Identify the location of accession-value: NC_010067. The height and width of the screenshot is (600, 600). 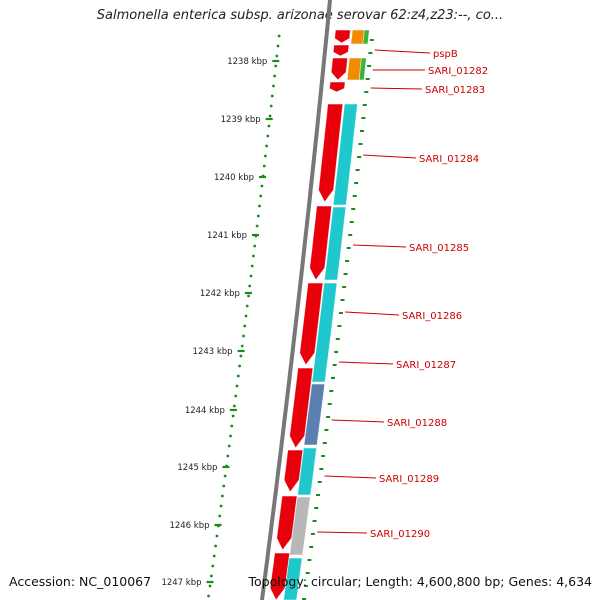
(115, 581).